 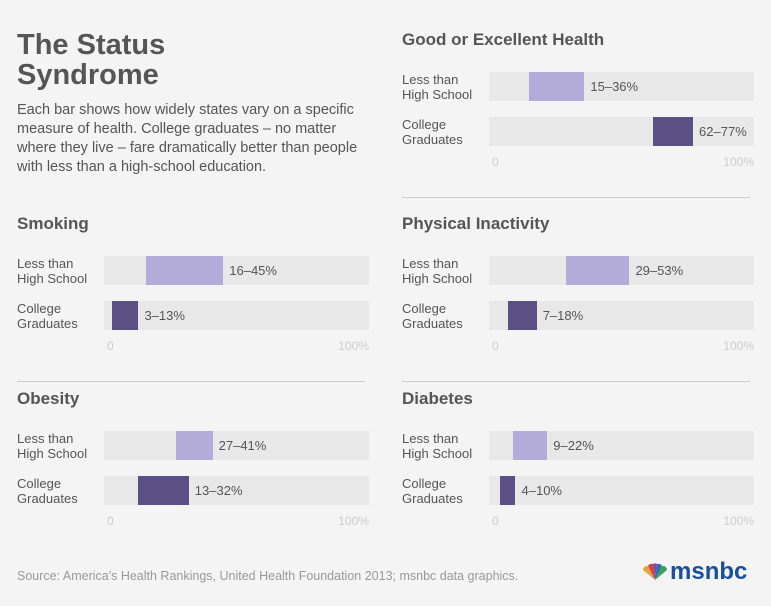 I want to click on value-label: 4–10%, so click(x=541, y=490).